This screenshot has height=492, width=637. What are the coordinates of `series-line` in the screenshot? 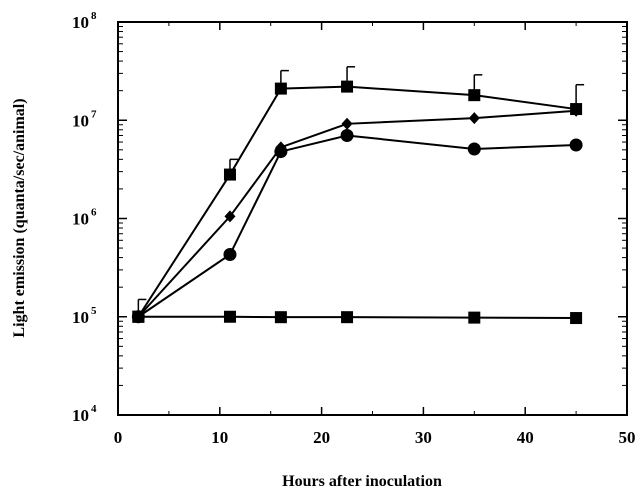 It's located at (357, 317).